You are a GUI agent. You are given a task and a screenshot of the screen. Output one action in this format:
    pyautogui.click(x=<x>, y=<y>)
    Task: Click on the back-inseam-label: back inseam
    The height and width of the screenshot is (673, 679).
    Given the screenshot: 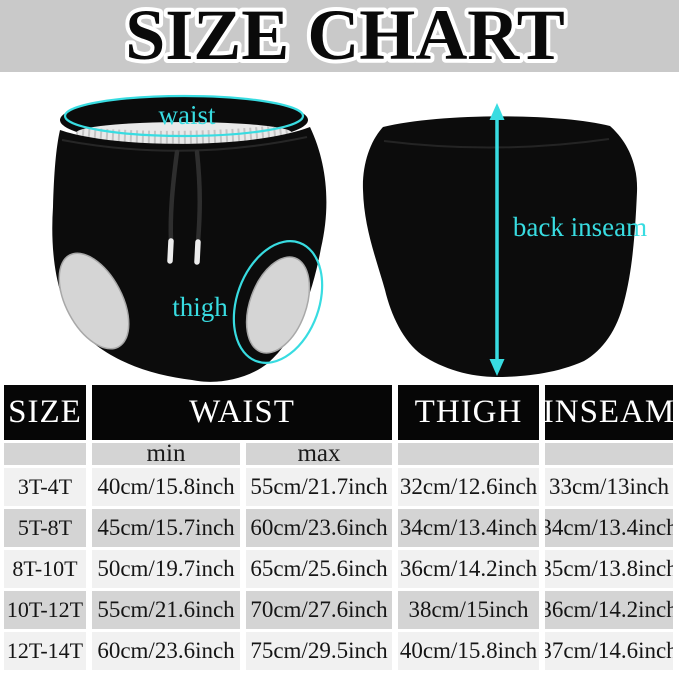 What is the action you would take?
    pyautogui.click(x=580, y=227)
    